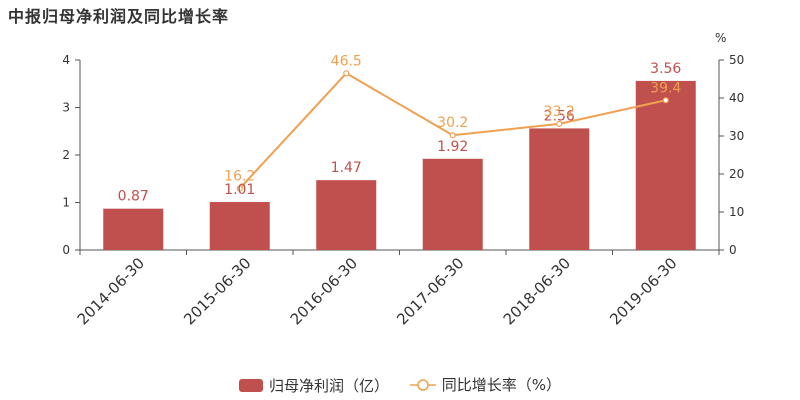 This screenshot has width=800, height=400. Describe the element at coordinates (217, 291) in the screenshot. I see `x-axis-tick-label: 2015-06-30` at that location.